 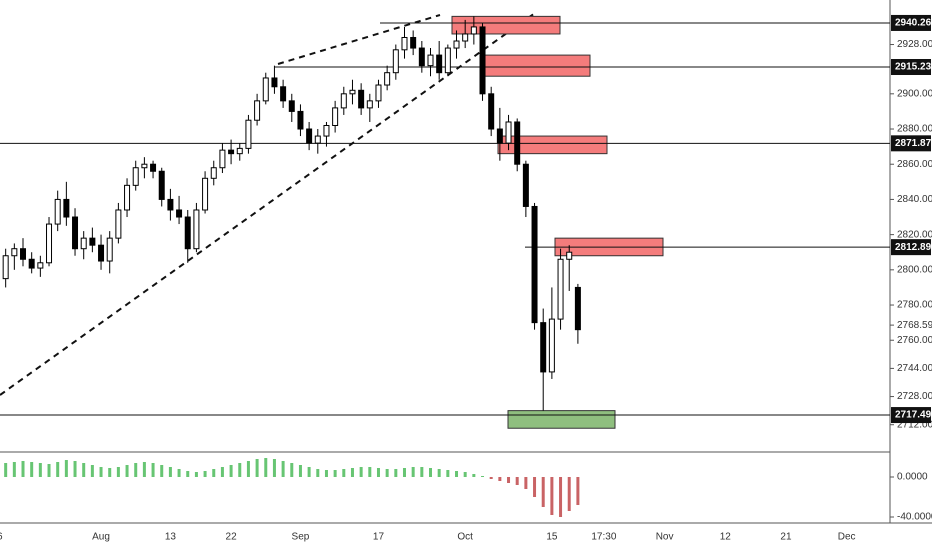 I want to click on x-tick-label: 22, so click(x=232, y=537).